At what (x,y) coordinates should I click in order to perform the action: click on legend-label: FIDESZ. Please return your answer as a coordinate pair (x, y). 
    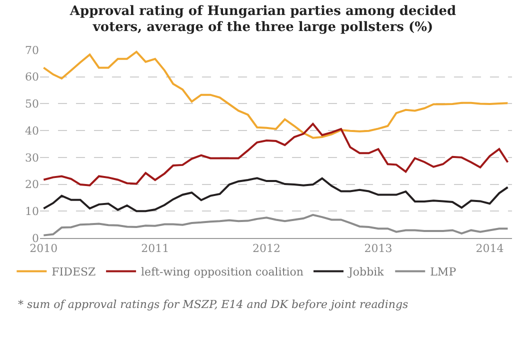
    Looking at the image, I should click on (74, 272).